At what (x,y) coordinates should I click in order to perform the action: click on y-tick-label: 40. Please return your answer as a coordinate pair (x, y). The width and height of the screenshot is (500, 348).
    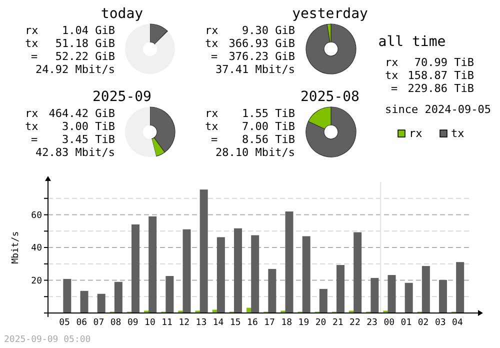
    Looking at the image, I should click on (36, 249).